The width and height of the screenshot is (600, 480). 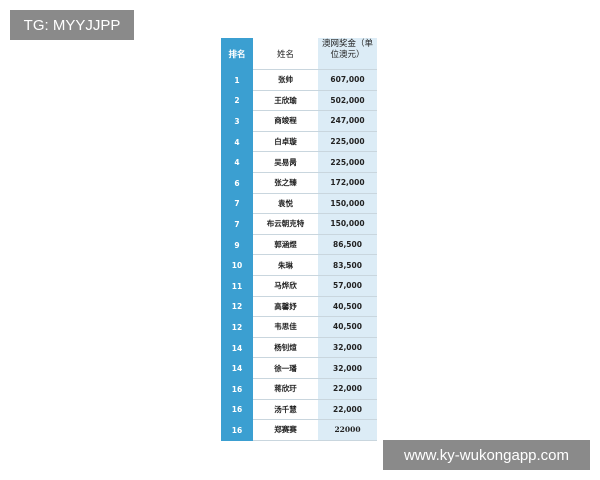 I want to click on rank: 3, so click(x=237, y=121).